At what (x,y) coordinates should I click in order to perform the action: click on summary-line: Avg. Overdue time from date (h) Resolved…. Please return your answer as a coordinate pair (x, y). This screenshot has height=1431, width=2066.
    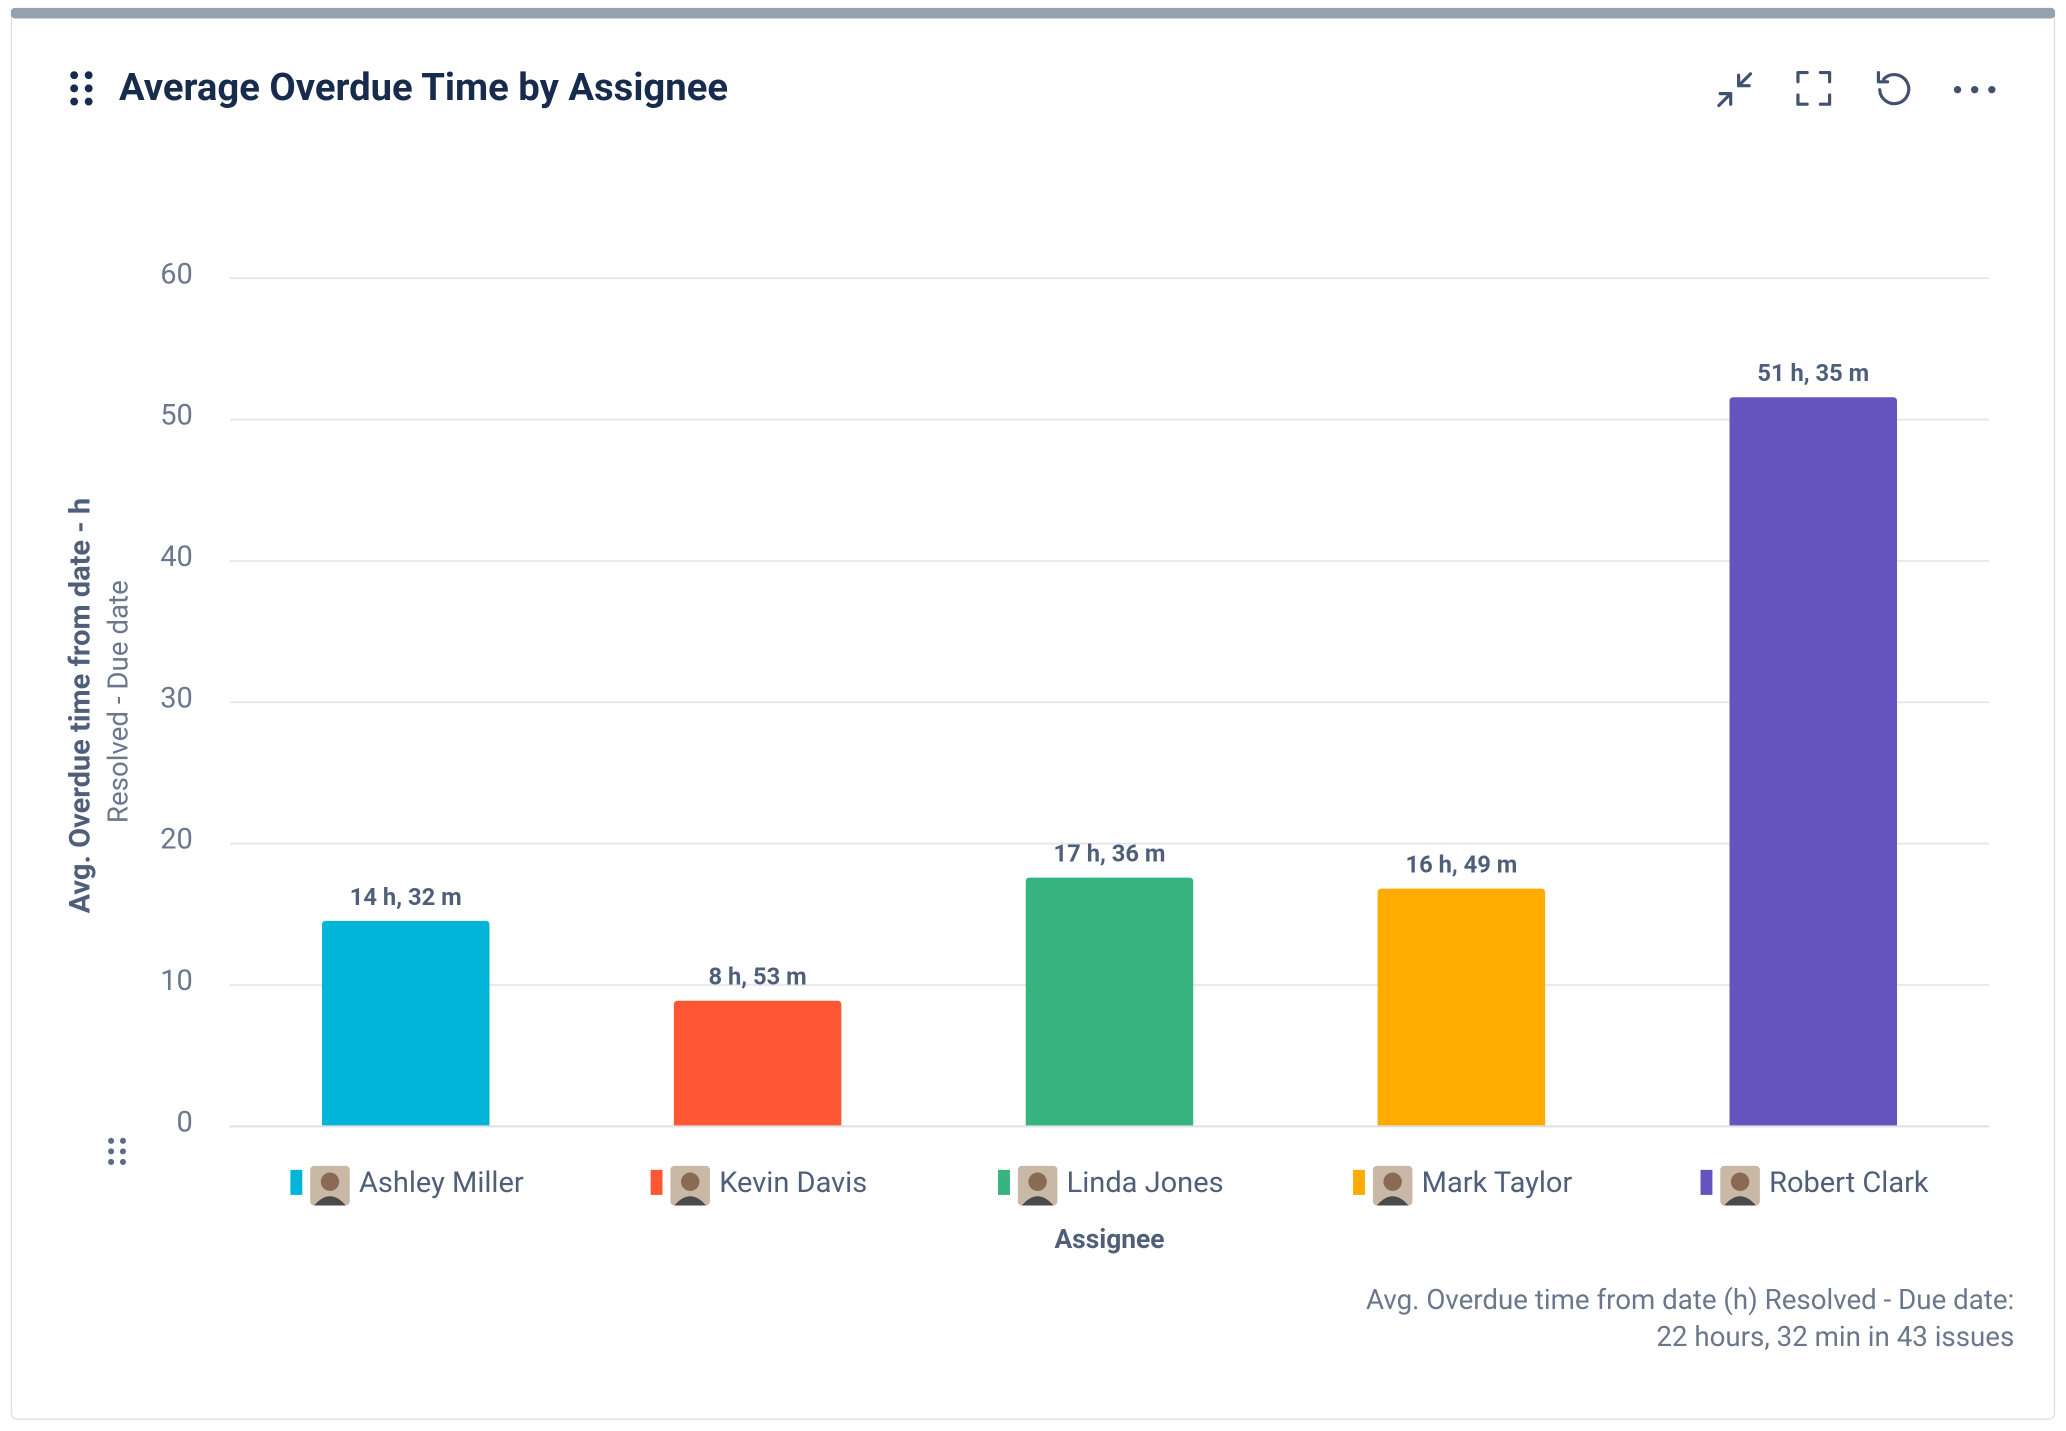
    Looking at the image, I should click on (1690, 1299).